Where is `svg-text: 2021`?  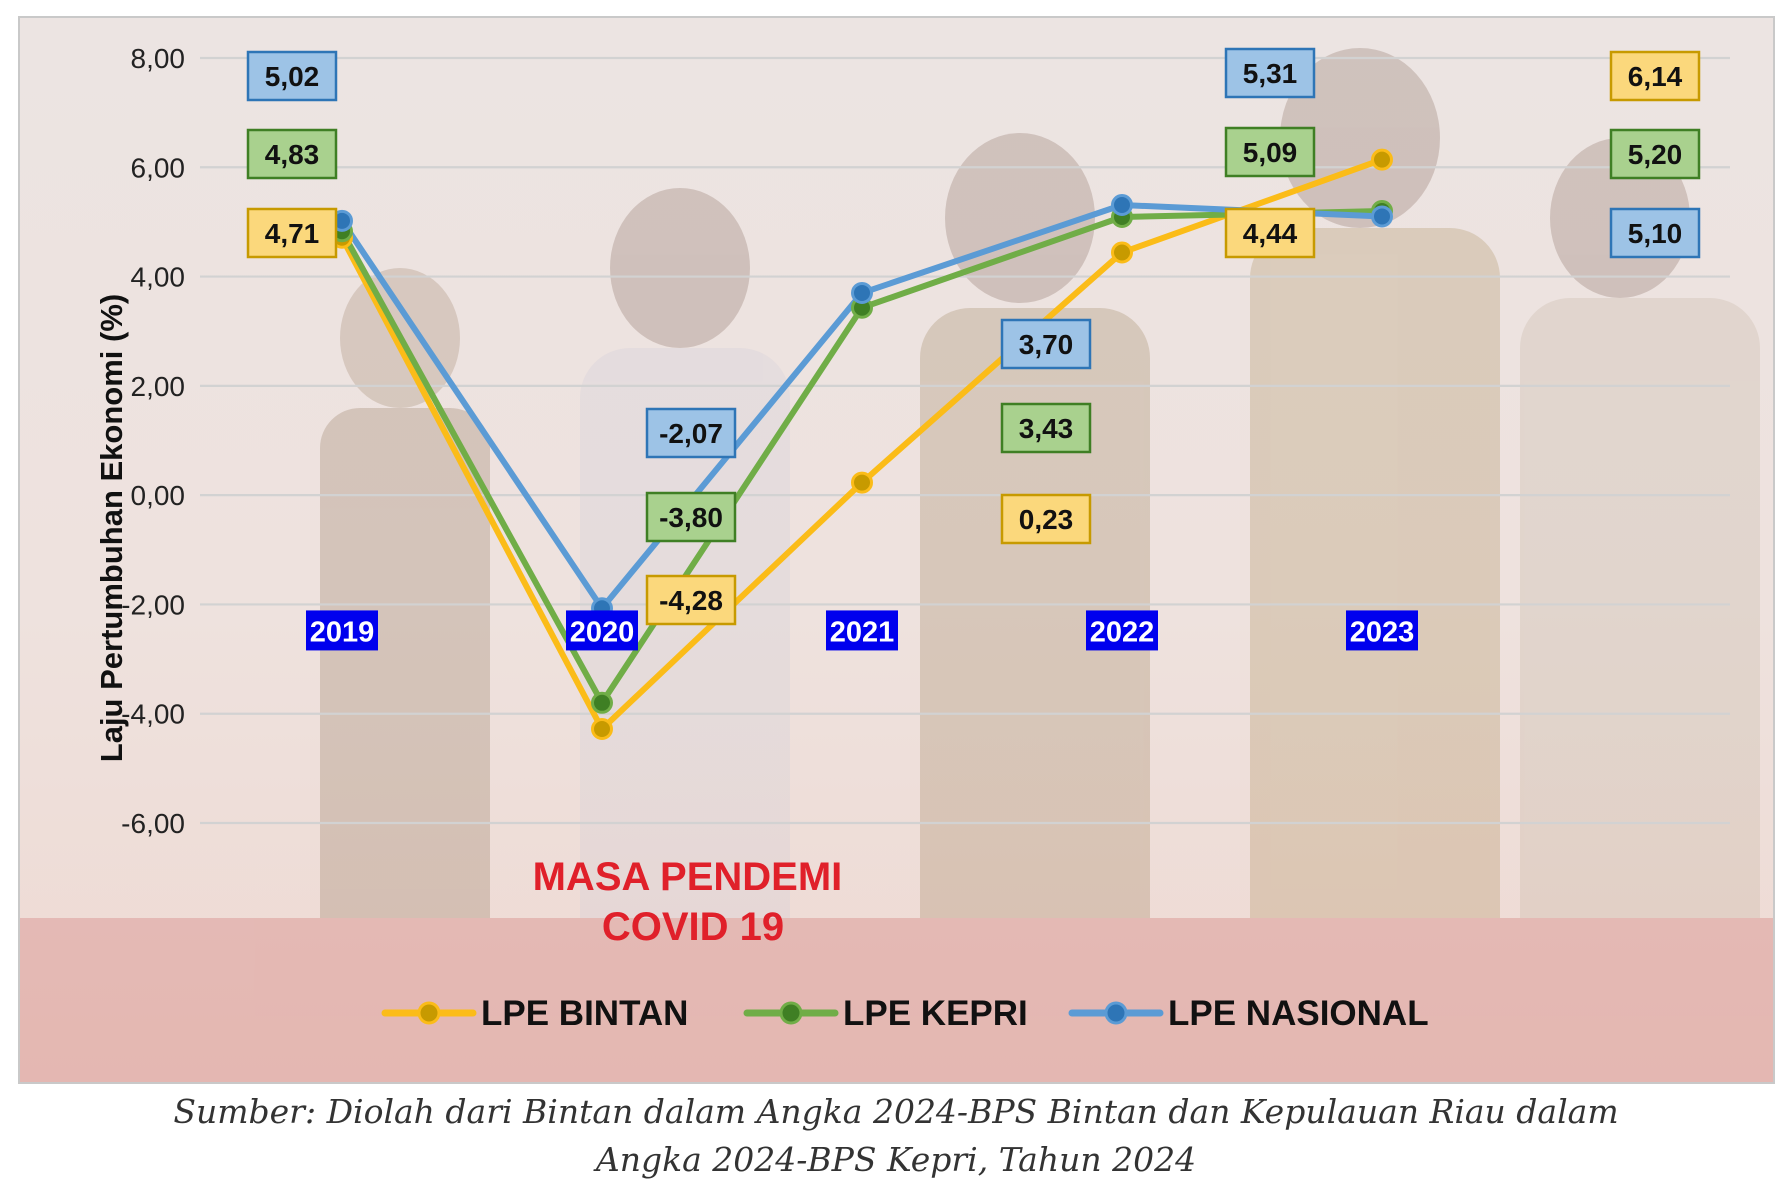 svg-text: 2021 is located at coordinates (862, 632).